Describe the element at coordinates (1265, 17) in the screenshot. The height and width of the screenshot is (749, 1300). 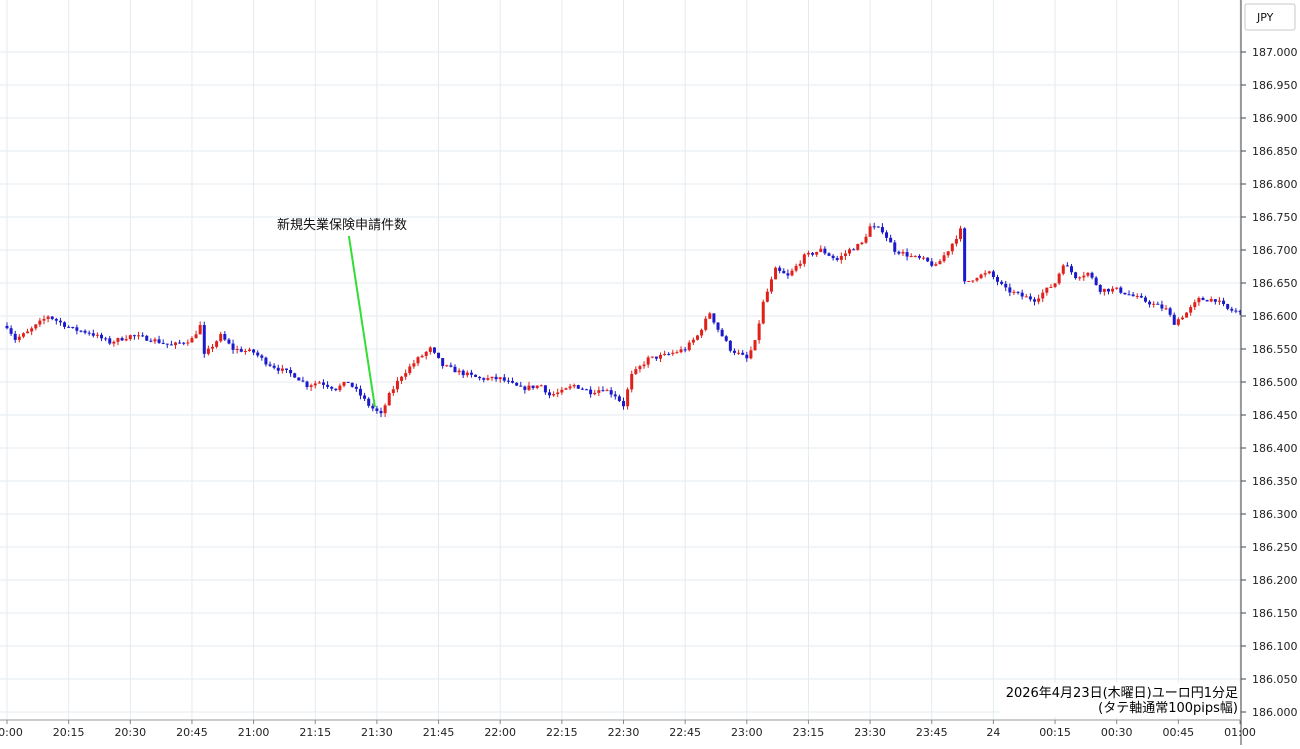
I see `currency-label: JPY` at that location.